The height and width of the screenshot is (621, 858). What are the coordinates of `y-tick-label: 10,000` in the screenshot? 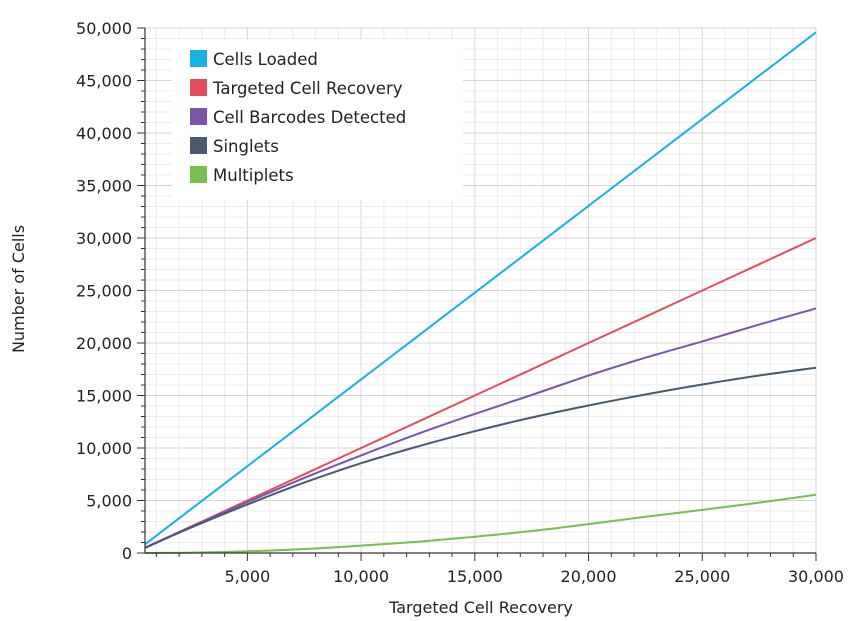 It's located at (104, 448).